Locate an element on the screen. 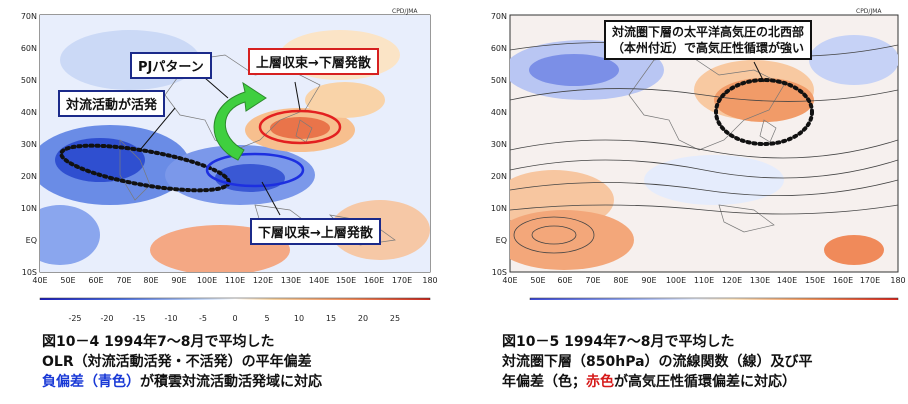  left-annotation-shapes is located at coordinates (200, 146).